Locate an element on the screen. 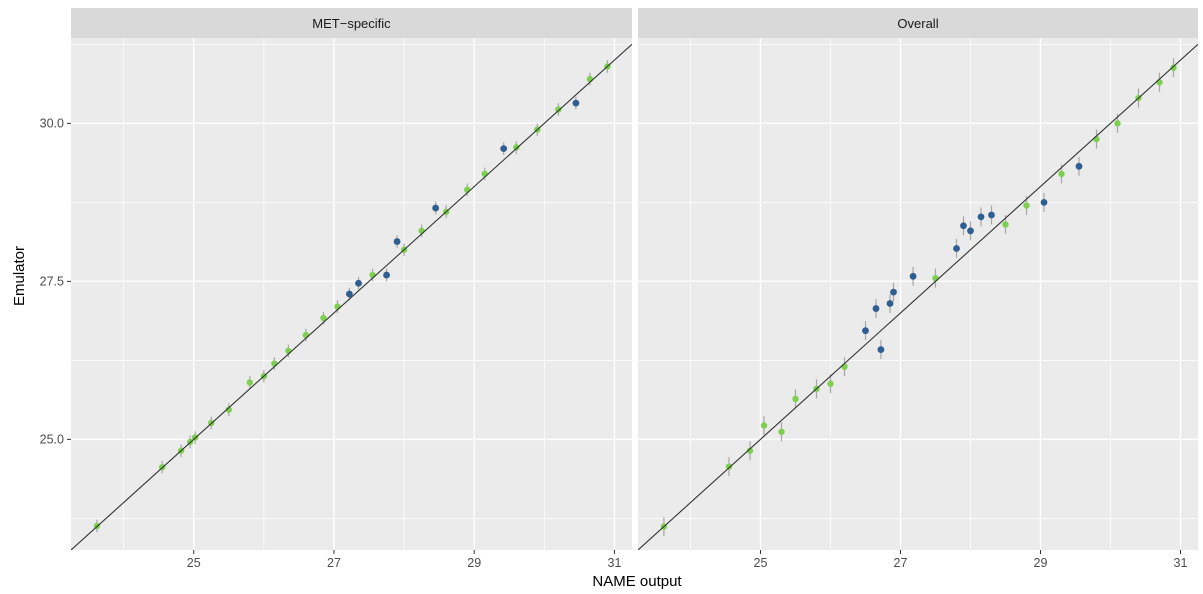  y-axis-title: Emulator is located at coordinates (19, 276).